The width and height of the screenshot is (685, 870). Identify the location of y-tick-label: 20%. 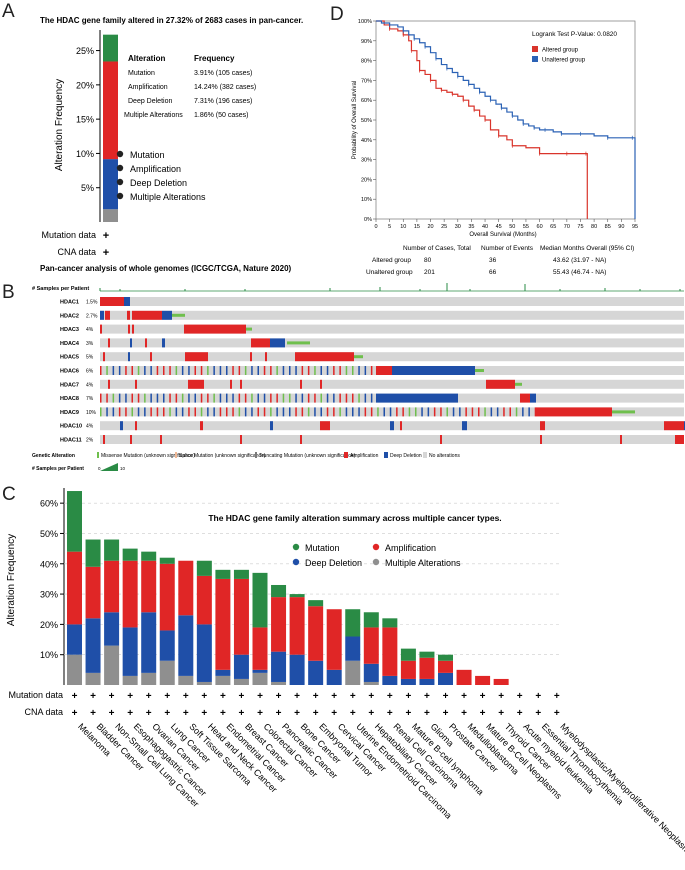
(85, 85).